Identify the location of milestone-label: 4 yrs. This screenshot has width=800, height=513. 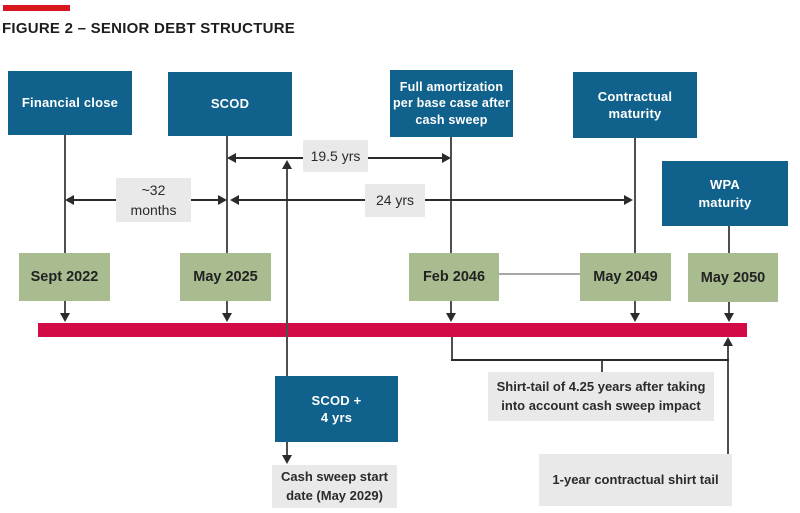
(336, 417).